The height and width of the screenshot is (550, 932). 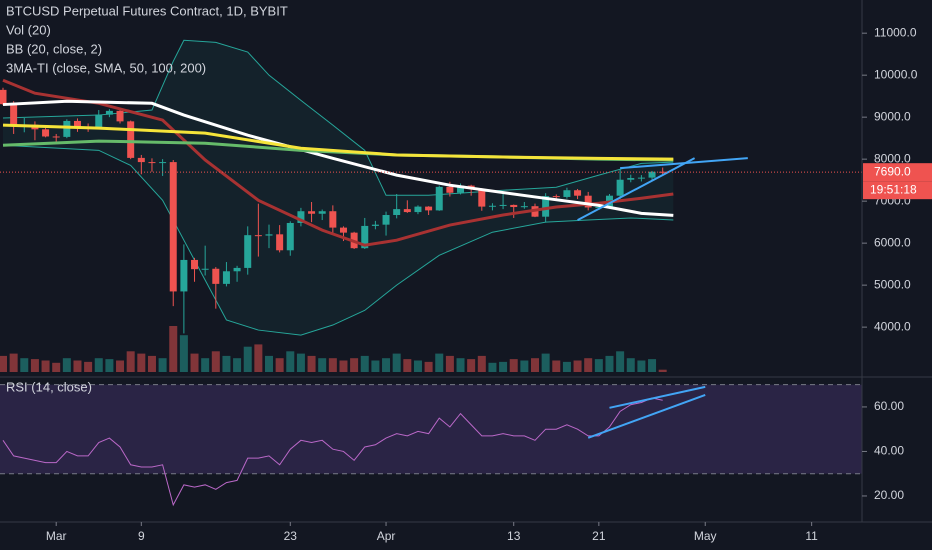 I want to click on y-tick-label: 9000.0, so click(x=892, y=116).